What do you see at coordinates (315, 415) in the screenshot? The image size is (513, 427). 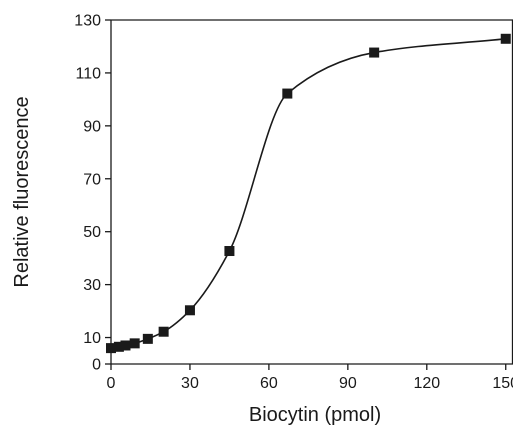 I see `x-axis-title: Biocytin (pmol)` at bounding box center [315, 415].